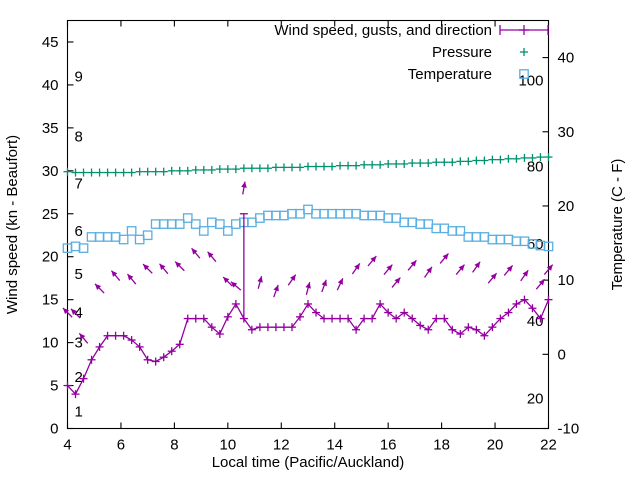 The height and width of the screenshot is (480, 640). I want to click on x-tick-label: 18, so click(441, 445).